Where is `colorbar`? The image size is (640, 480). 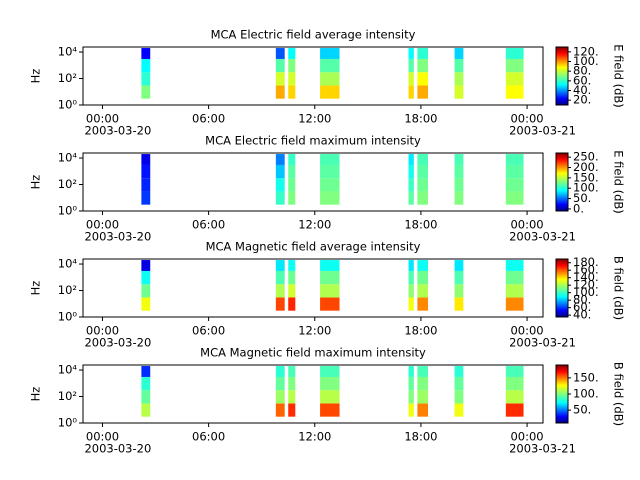 colorbar is located at coordinates (562, 288).